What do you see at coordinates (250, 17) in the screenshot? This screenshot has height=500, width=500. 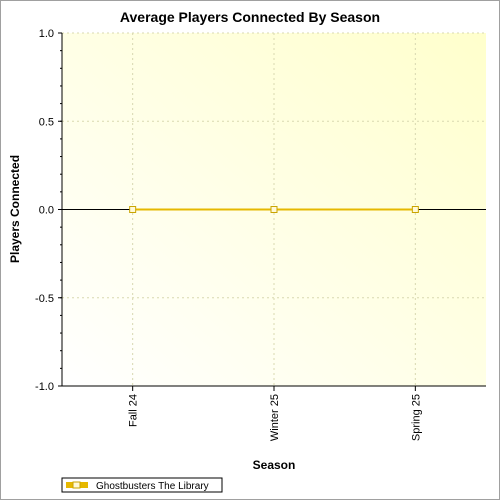 I see `chart-title: Average Players Connected By Season` at bounding box center [250, 17].